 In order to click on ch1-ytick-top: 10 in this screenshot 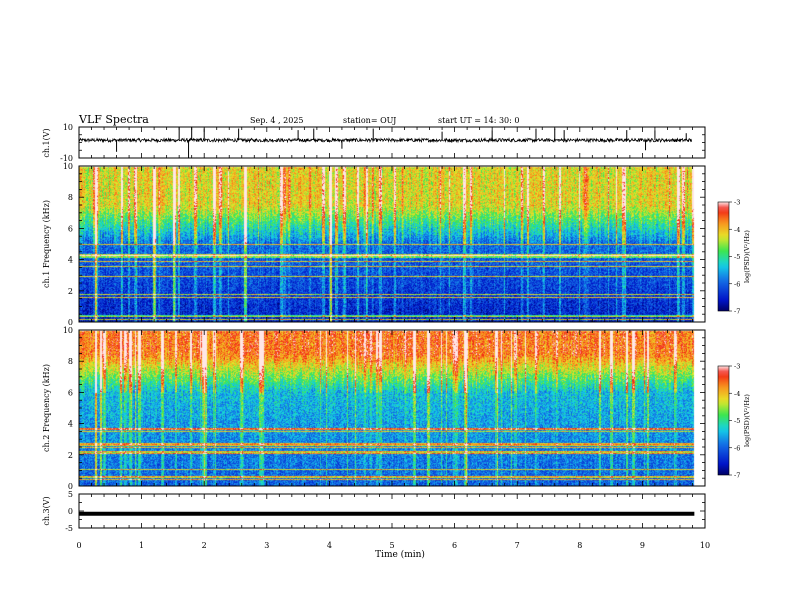, I will do `click(68, 127)`.